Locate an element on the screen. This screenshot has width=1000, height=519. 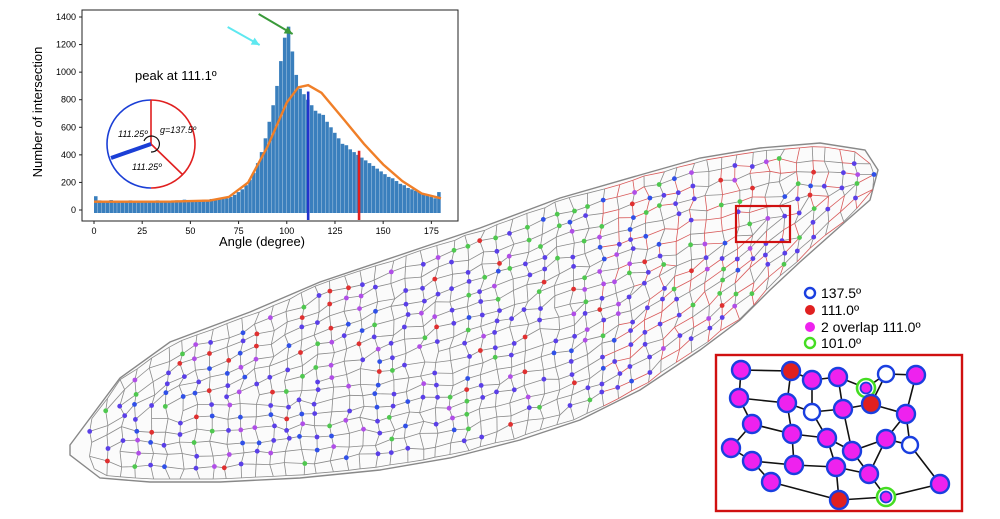
y-axis-ticks: 0 200 400 600 800 1000 1200 1400 is located at coordinates (69, 113).